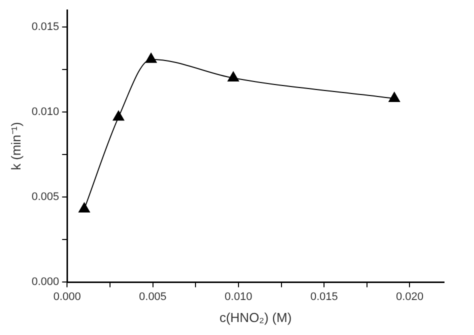 The width and height of the screenshot is (474, 335). What do you see at coordinates (67, 296) in the screenshot?
I see `text: 0.000` at bounding box center [67, 296].